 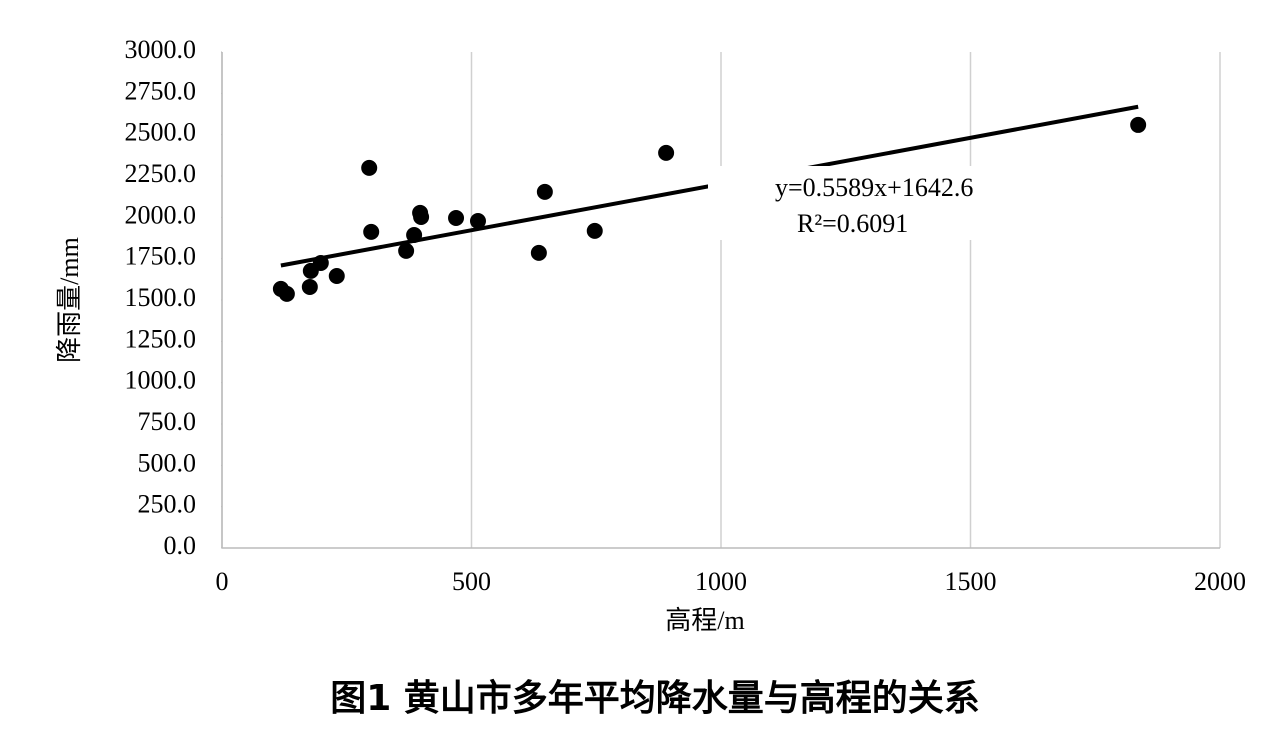 I want to click on y-tick-label: 1250.0, so click(x=161, y=338).